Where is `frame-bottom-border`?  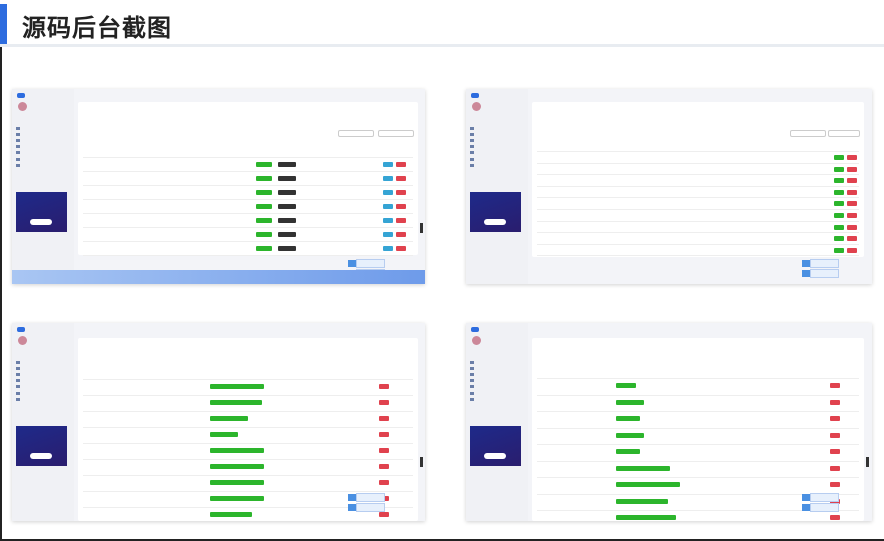
frame-bottom-border is located at coordinates (442, 540).